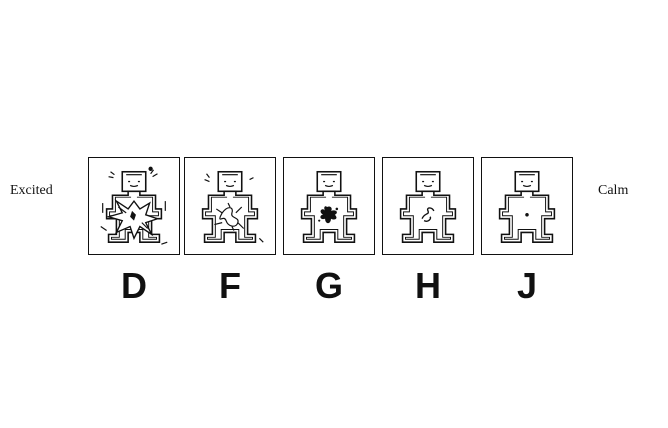  I want to click on letter-h: H, so click(428, 285).